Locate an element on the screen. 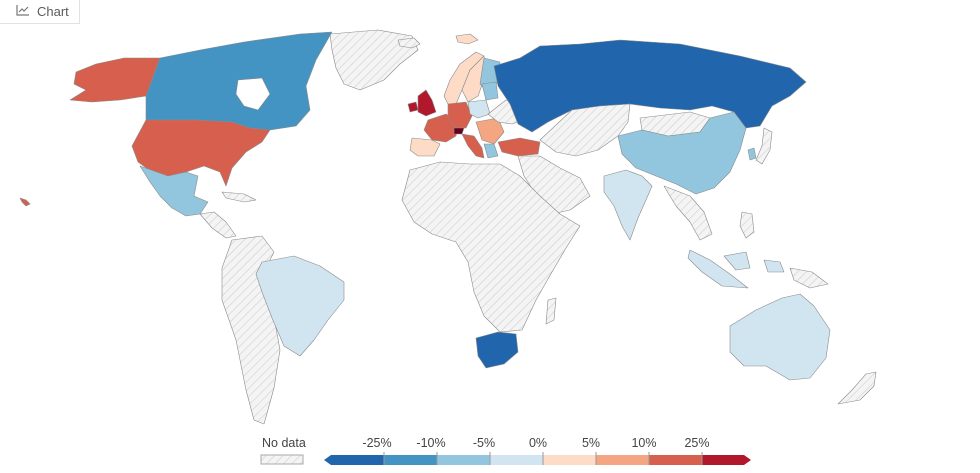  country-india is located at coordinates (628, 205).